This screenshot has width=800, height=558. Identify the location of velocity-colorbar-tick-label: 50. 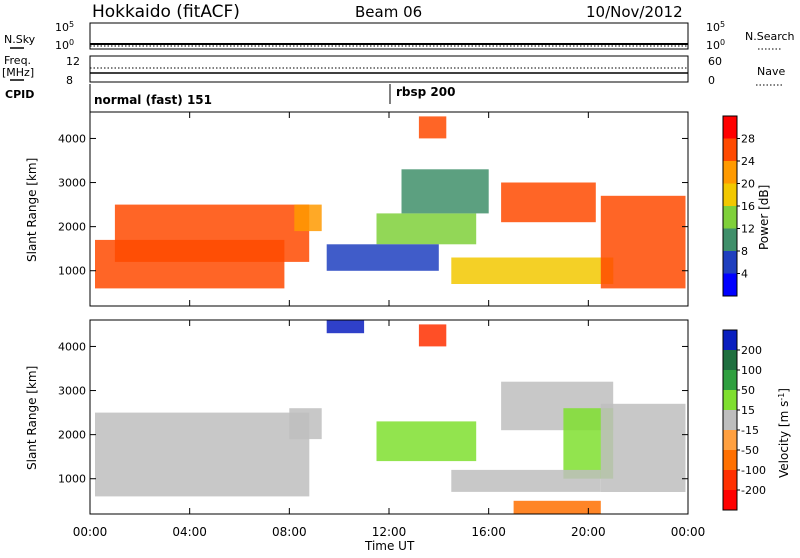
(748, 390).